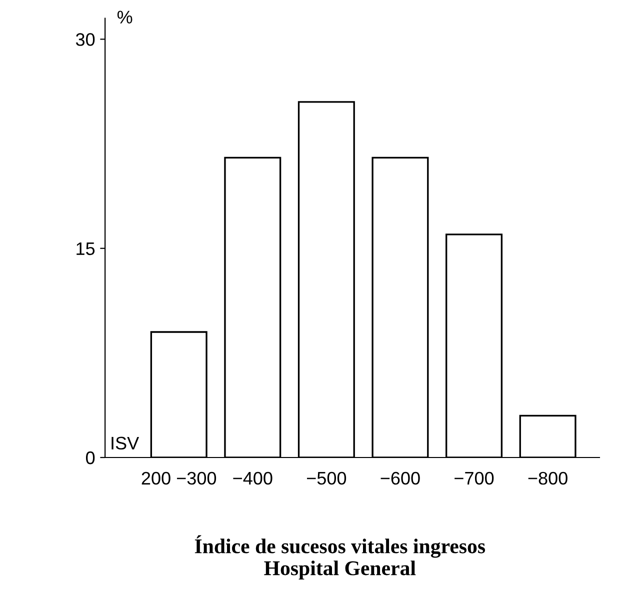  I want to click on x-tick-label: −600, so click(400, 478).